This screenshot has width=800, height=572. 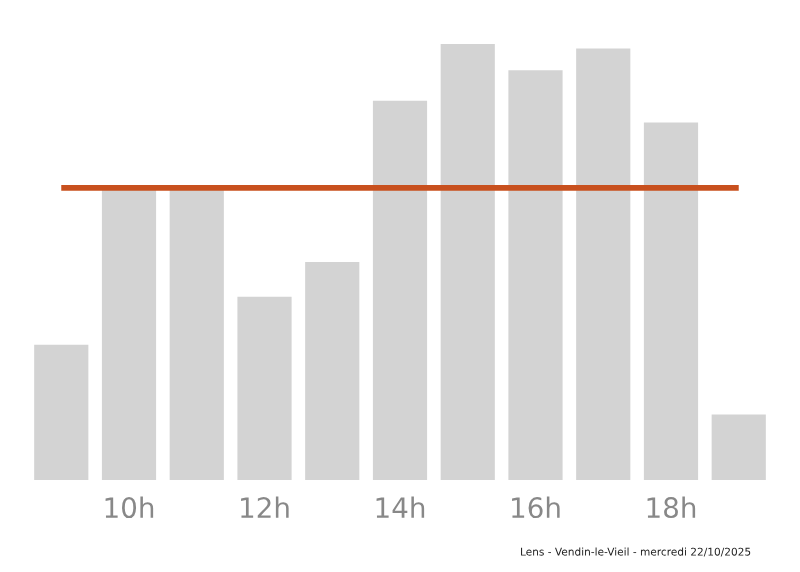 What do you see at coordinates (265, 507) in the screenshot?
I see `x-tick-label: 12h` at bounding box center [265, 507].